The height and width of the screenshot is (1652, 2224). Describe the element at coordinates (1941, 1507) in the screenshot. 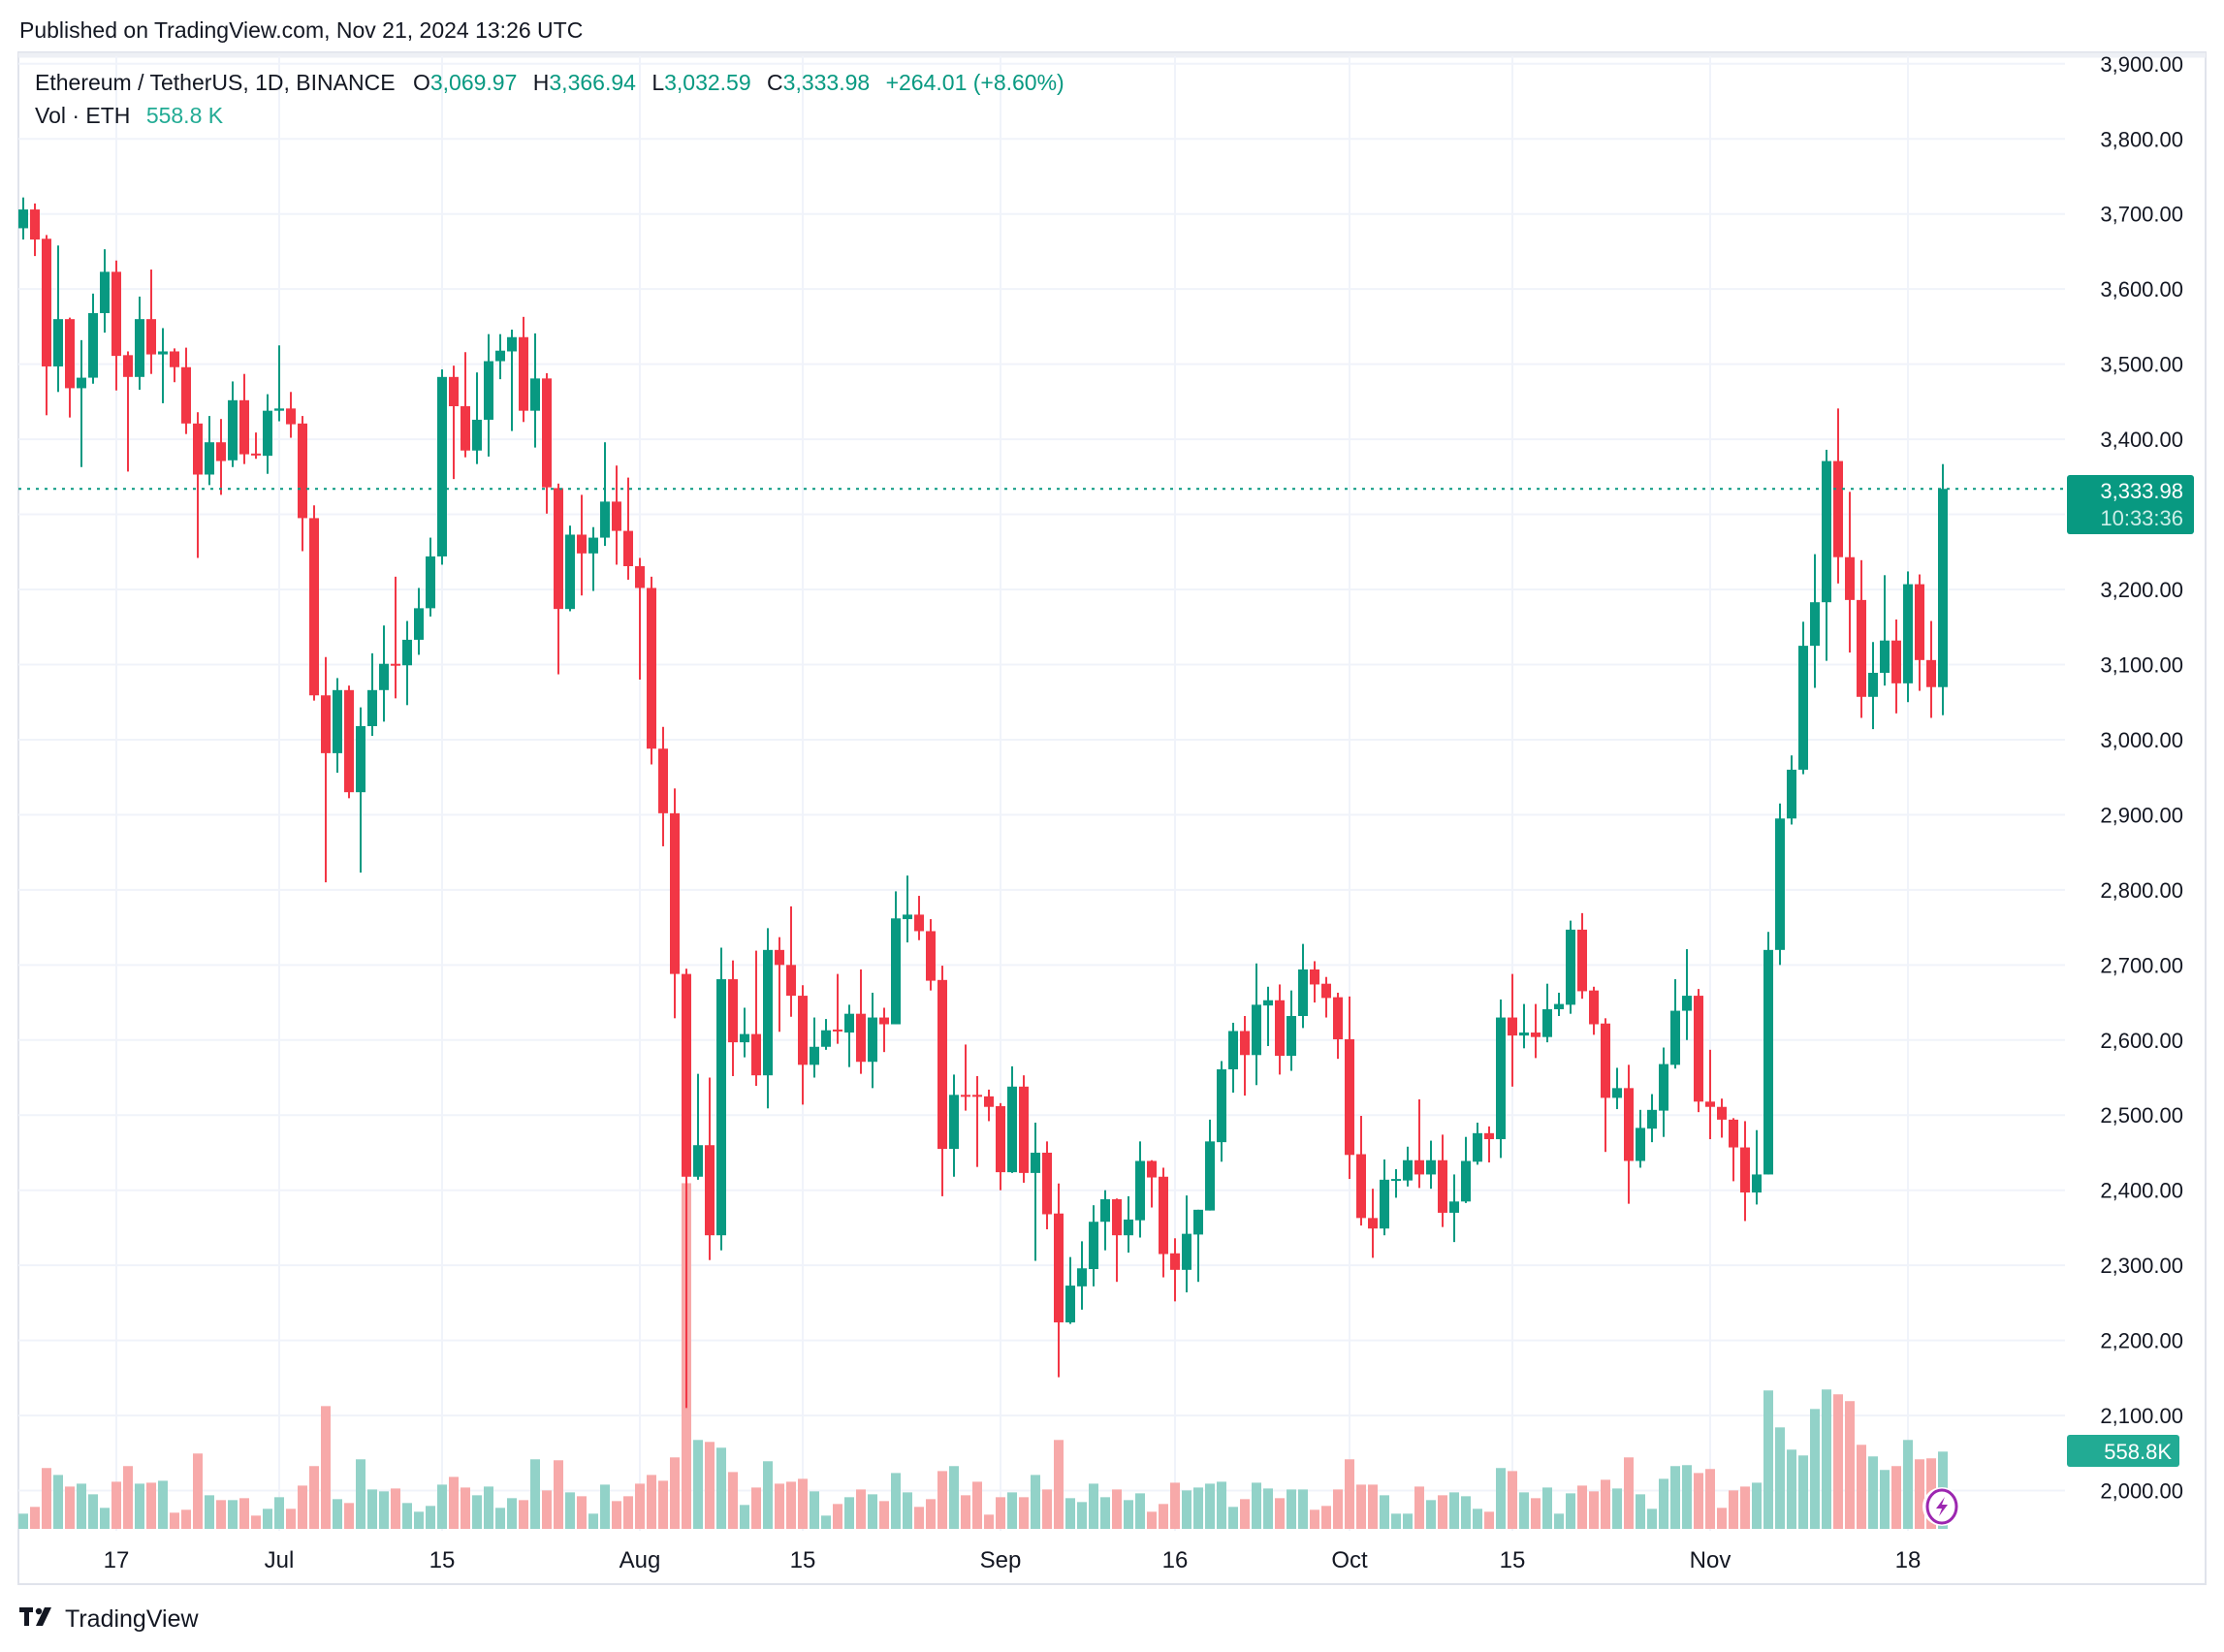

I see `lightning-icon` at that location.